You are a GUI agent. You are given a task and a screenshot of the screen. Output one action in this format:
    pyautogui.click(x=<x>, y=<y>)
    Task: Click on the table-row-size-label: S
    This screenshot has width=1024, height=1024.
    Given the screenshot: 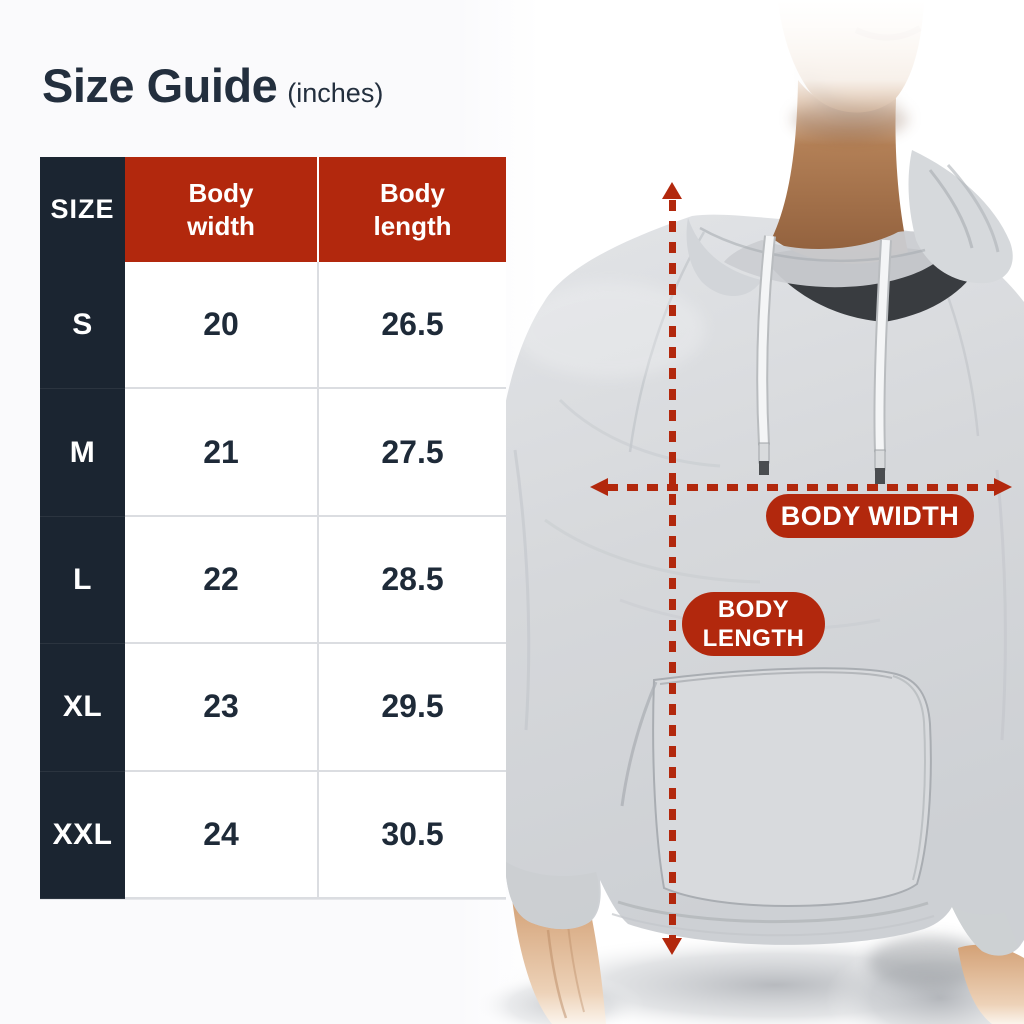 What is the action you would take?
    pyautogui.click(x=82, y=326)
    